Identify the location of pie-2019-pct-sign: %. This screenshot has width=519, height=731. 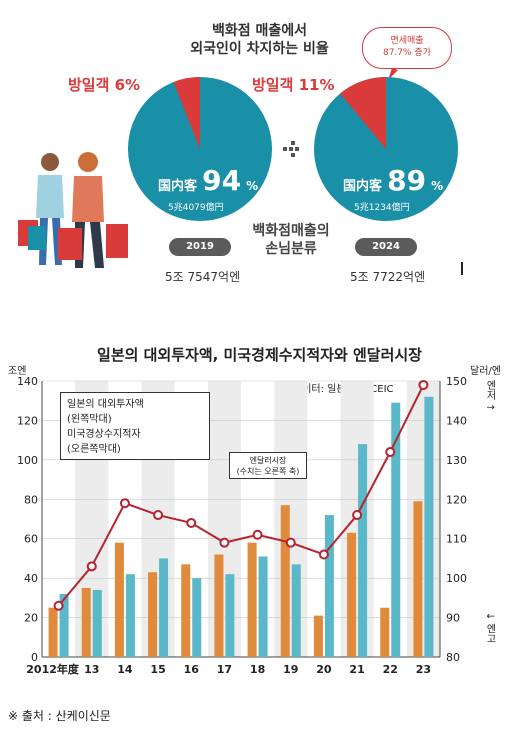
(252, 186).